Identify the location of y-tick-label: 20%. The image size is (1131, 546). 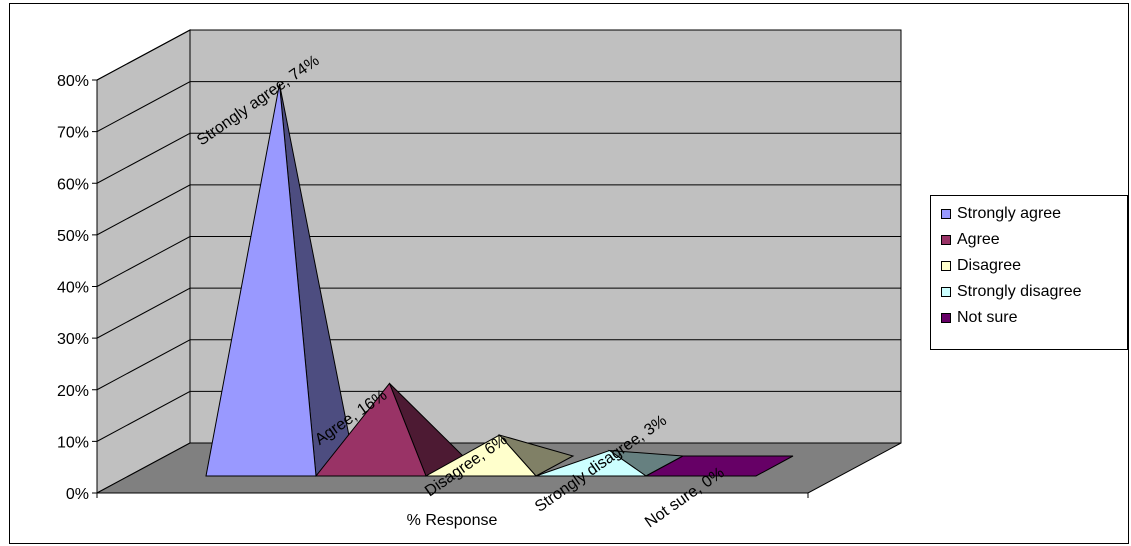
(73, 391).